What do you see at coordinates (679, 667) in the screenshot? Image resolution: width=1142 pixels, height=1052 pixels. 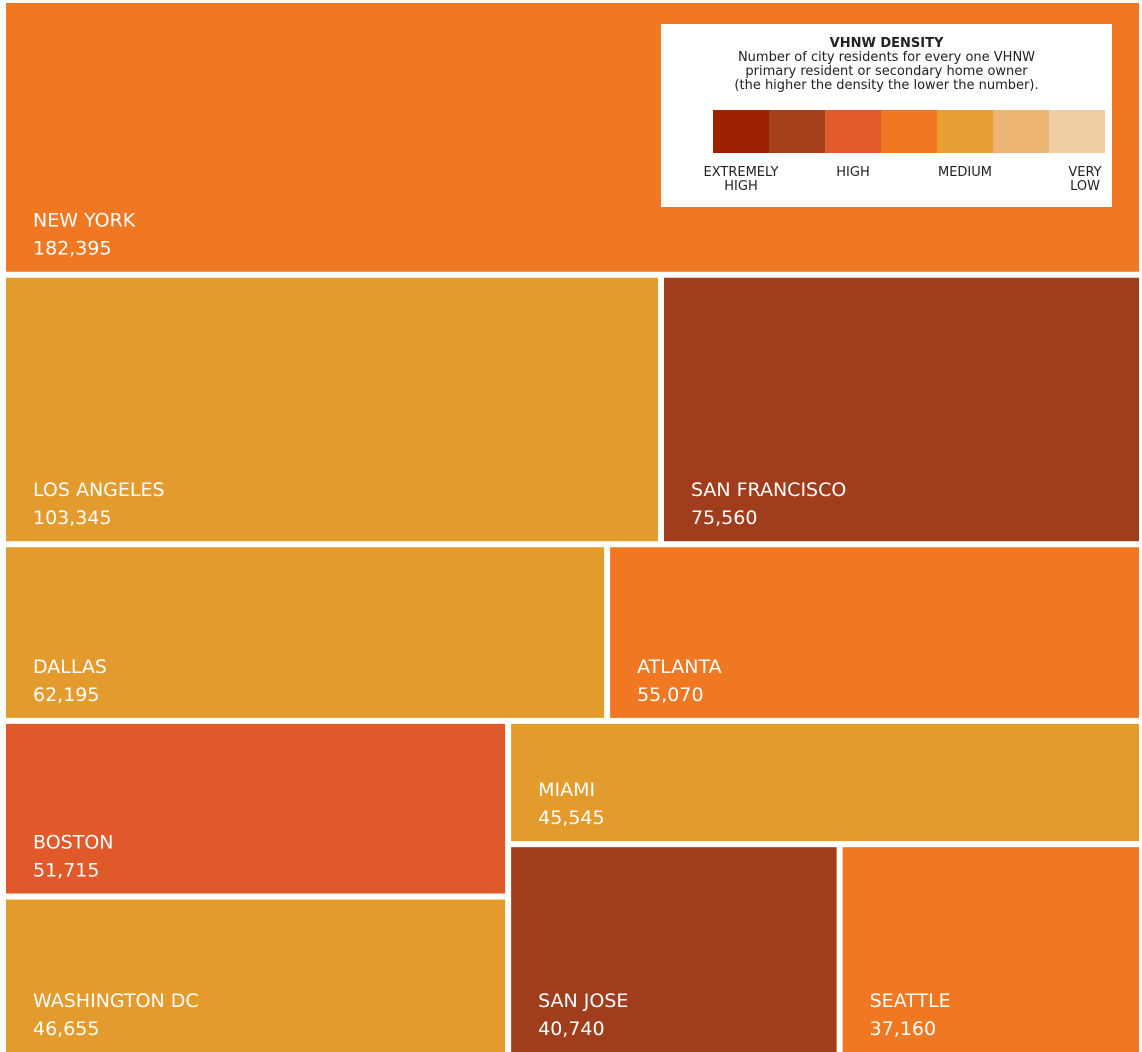 I see `tile-name: ATLANTA` at bounding box center [679, 667].